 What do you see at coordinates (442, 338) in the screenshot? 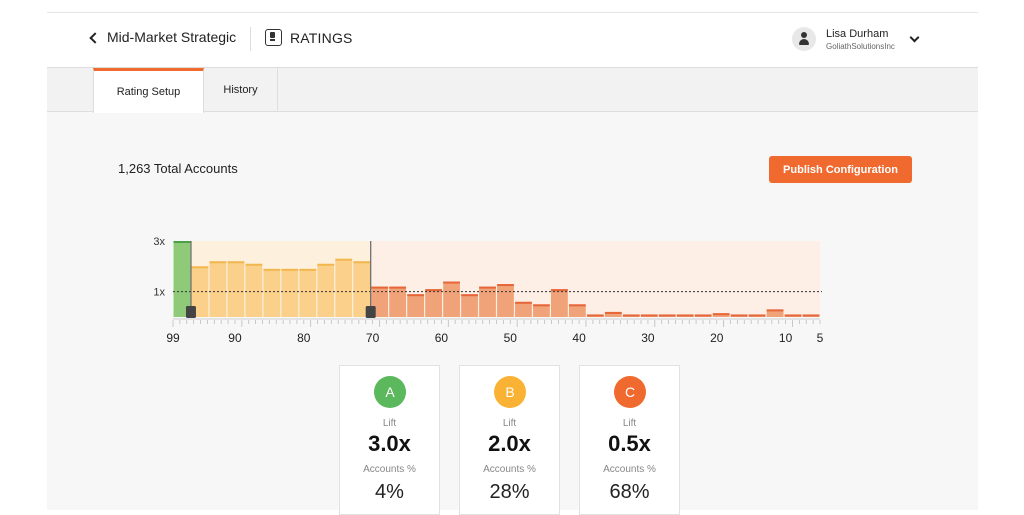
I see `x-tick-label: 60` at bounding box center [442, 338].